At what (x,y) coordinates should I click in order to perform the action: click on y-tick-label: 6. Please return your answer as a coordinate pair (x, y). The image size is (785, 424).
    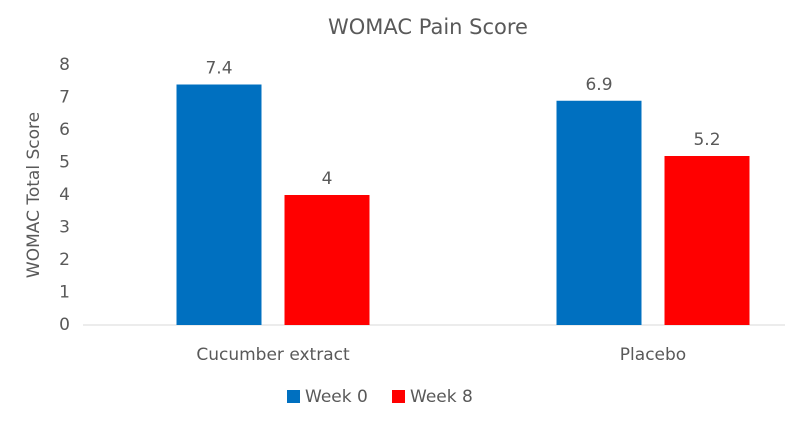
    Looking at the image, I should click on (64, 130).